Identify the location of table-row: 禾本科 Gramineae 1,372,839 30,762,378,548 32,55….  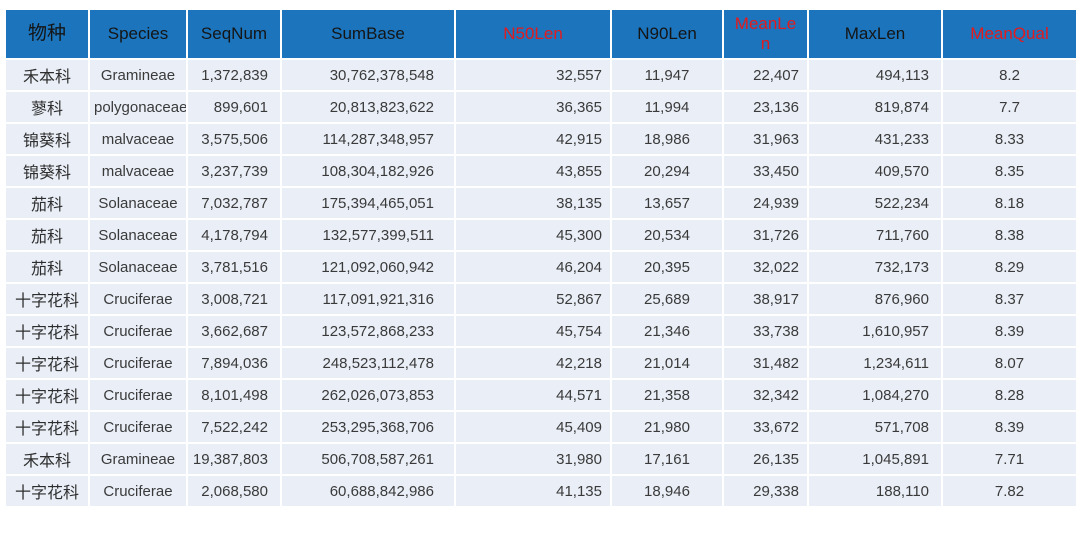
(541, 75).